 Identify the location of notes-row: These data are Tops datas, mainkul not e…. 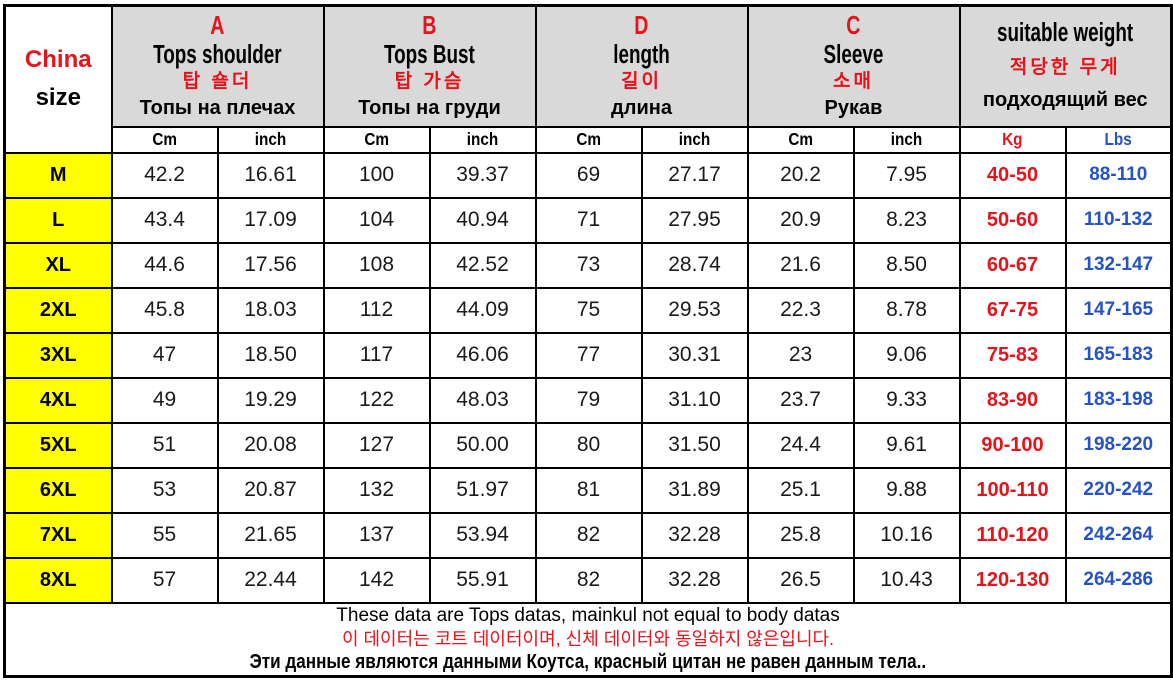
(588, 639).